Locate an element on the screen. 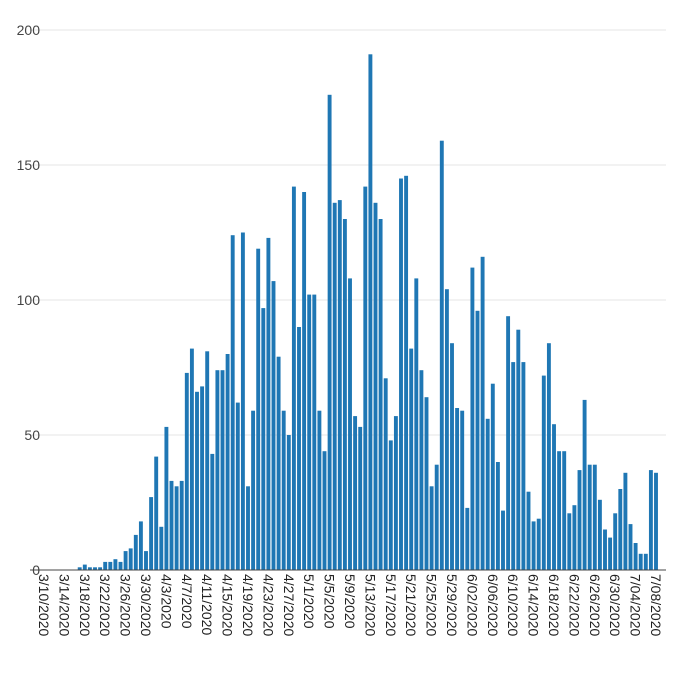  x-tick-label: 5/17/2020 is located at coordinates (391, 605).